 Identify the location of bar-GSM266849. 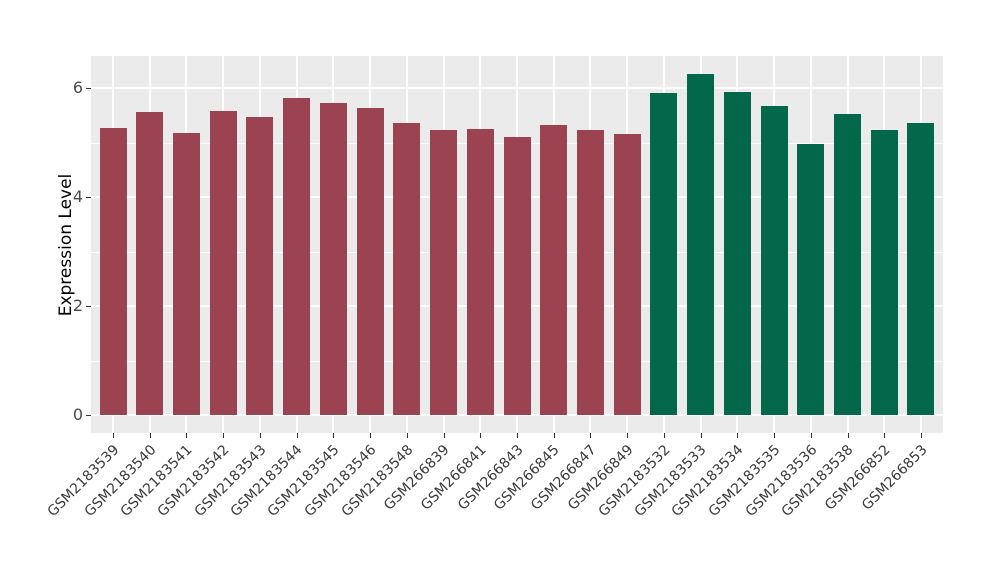
(627, 274).